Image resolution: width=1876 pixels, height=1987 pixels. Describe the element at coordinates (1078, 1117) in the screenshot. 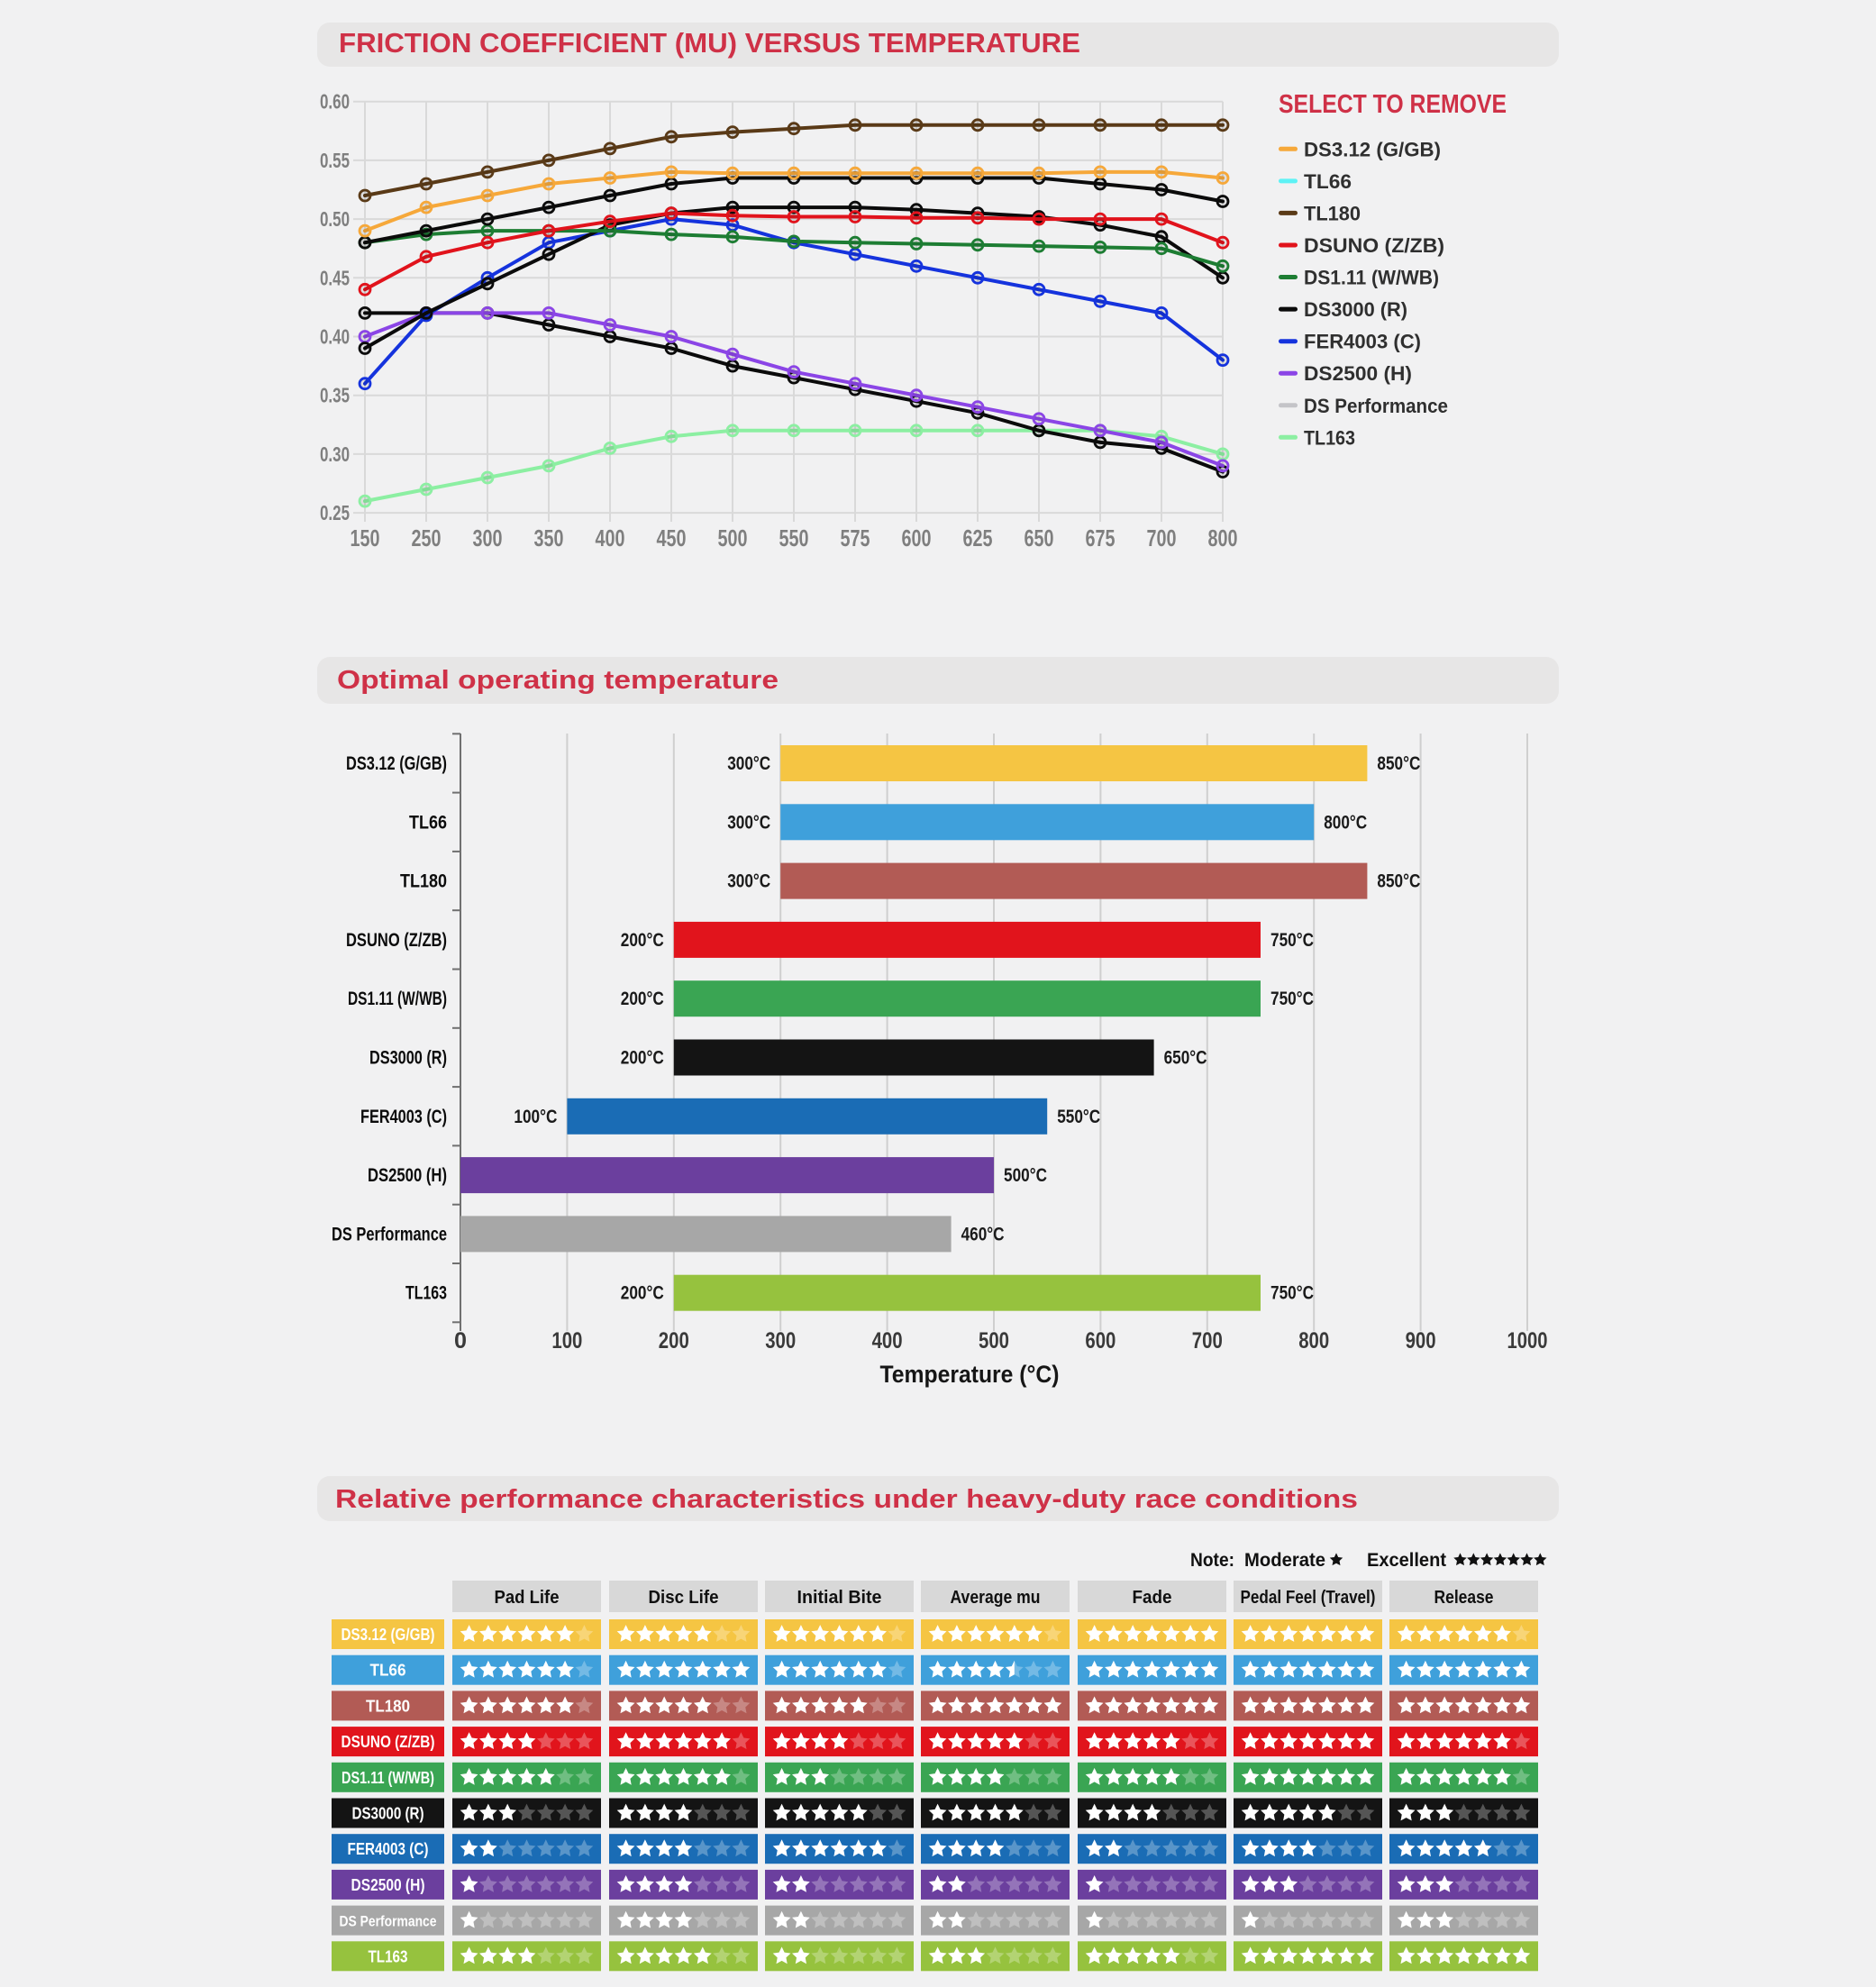

I see `svg-text: 550°C` at that location.